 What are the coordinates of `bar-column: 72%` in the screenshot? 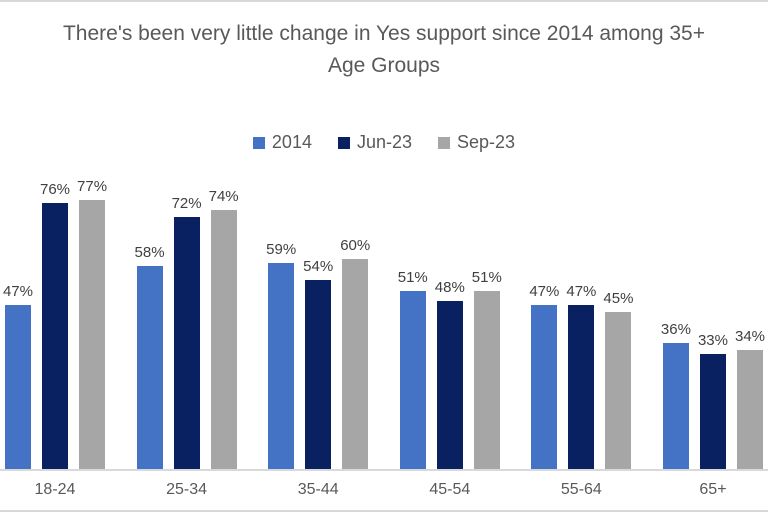 It's located at (187, 332).